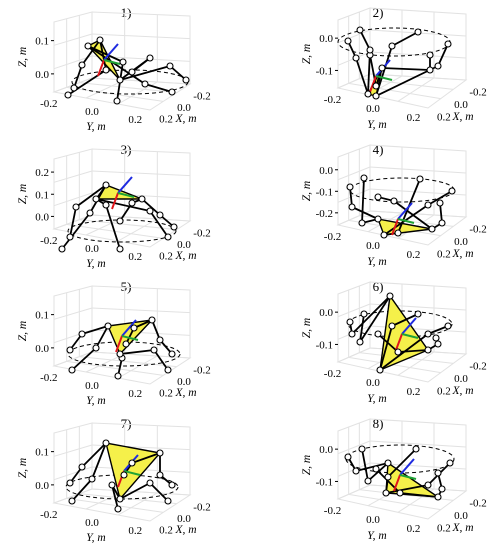 Image resolution: width=504 pixels, height=550 pixels. What do you see at coordinates (126, 423) in the screenshot?
I see `panel-title: 7)` at bounding box center [126, 423].